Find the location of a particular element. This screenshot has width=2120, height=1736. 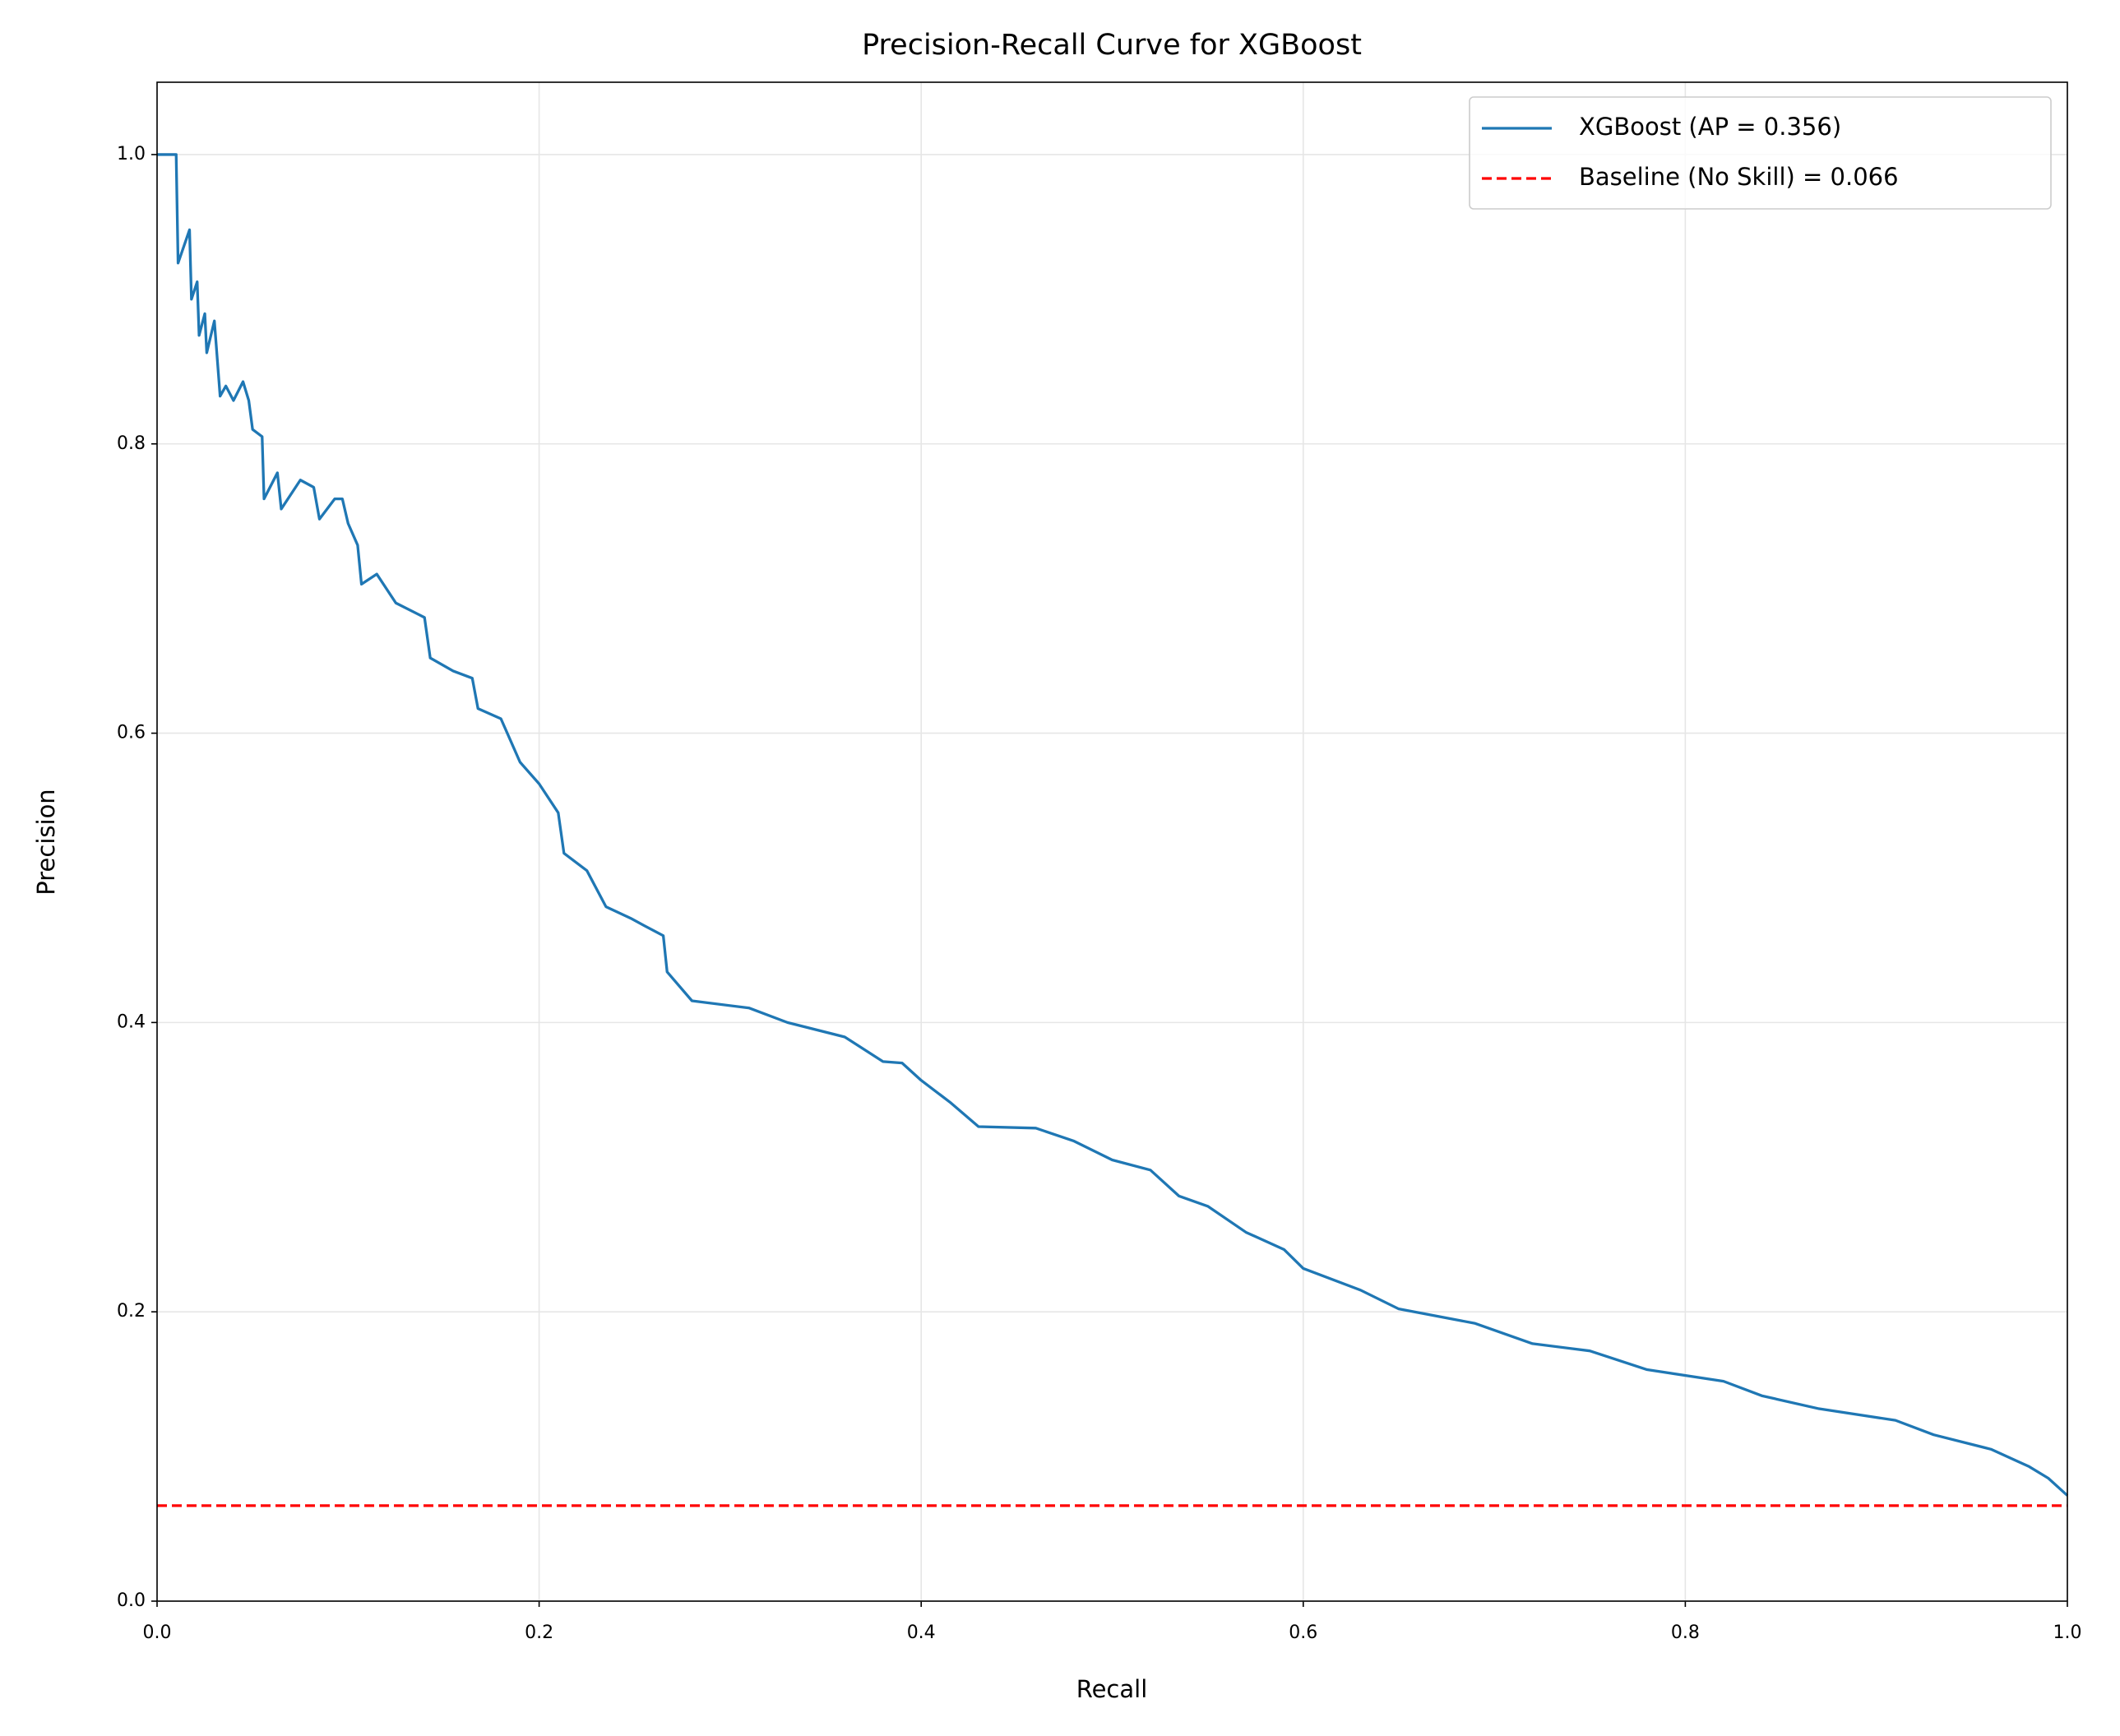

x-tick-label: 0.6 is located at coordinates (1303, 1633).